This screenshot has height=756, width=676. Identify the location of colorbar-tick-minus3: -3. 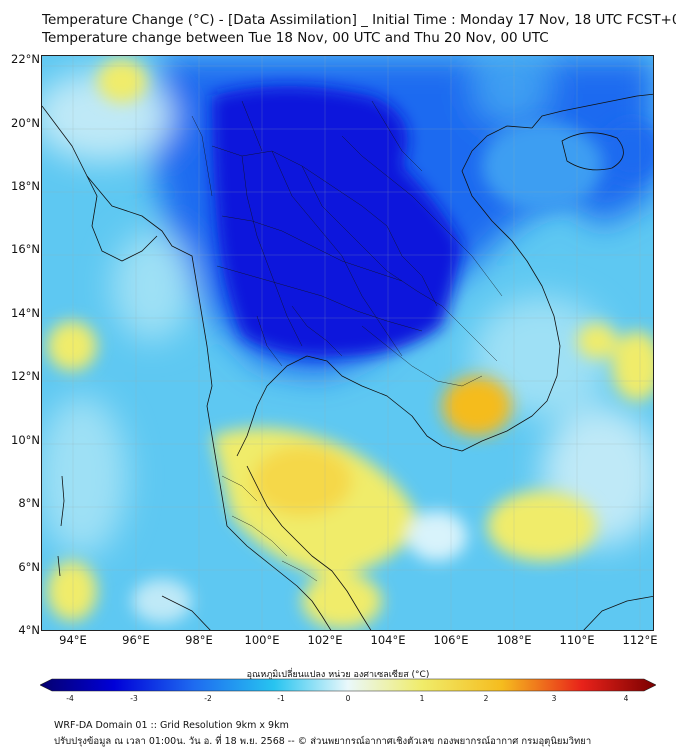
(134, 698).